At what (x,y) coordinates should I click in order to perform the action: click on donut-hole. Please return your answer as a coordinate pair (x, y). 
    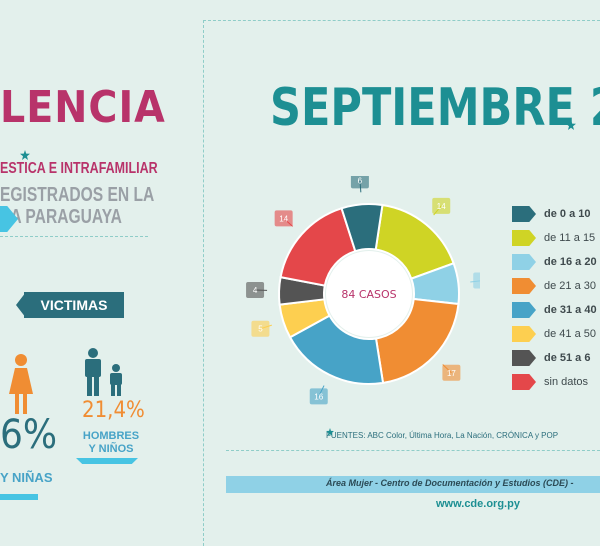
    Looking at the image, I should click on (369, 294).